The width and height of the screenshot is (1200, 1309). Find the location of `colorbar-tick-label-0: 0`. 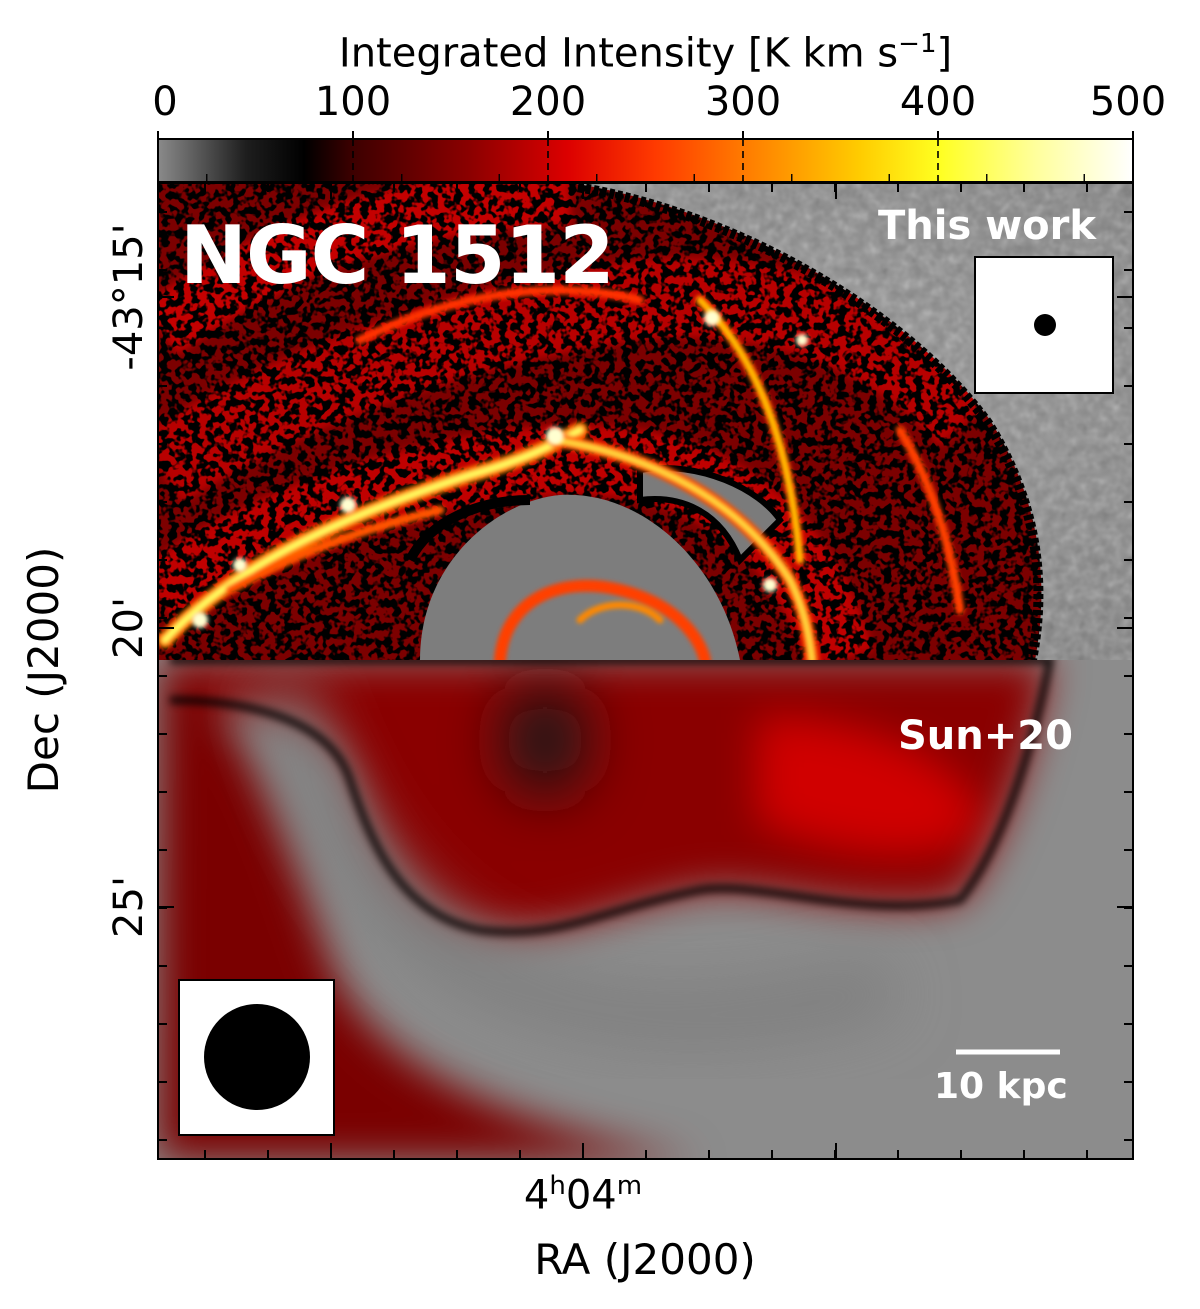

colorbar-tick-label-0: 0 is located at coordinates (164, 102).